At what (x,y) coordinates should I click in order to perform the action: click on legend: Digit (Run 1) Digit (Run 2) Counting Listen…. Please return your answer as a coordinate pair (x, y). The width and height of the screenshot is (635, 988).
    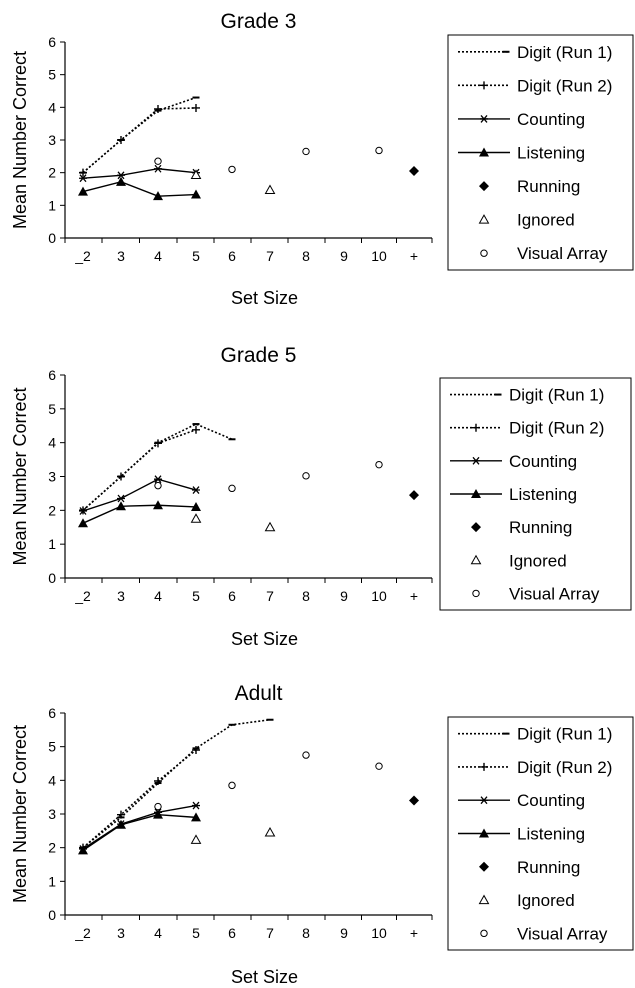
    Looking at the image, I should click on (535, 494).